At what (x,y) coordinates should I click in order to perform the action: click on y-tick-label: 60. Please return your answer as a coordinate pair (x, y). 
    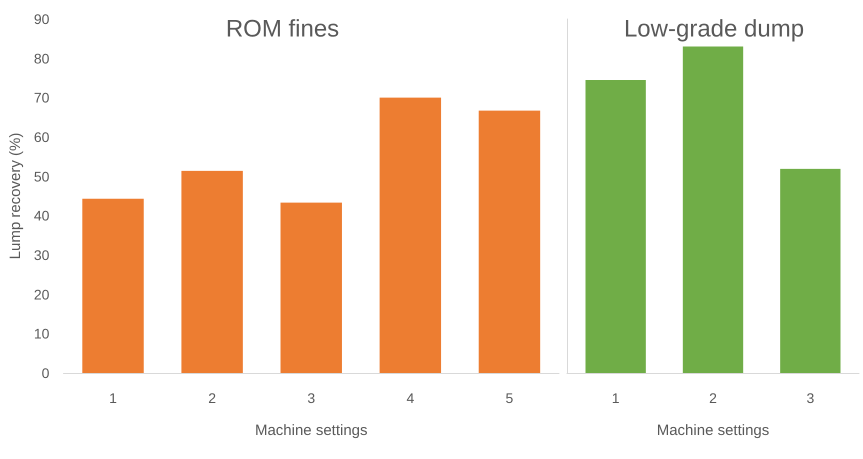
    Looking at the image, I should click on (42, 137).